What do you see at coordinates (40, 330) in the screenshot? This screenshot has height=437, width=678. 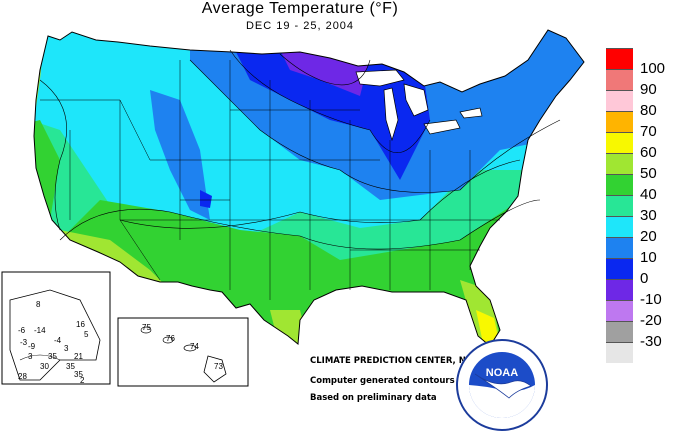 I see `alaska-station-value: -14` at bounding box center [40, 330].